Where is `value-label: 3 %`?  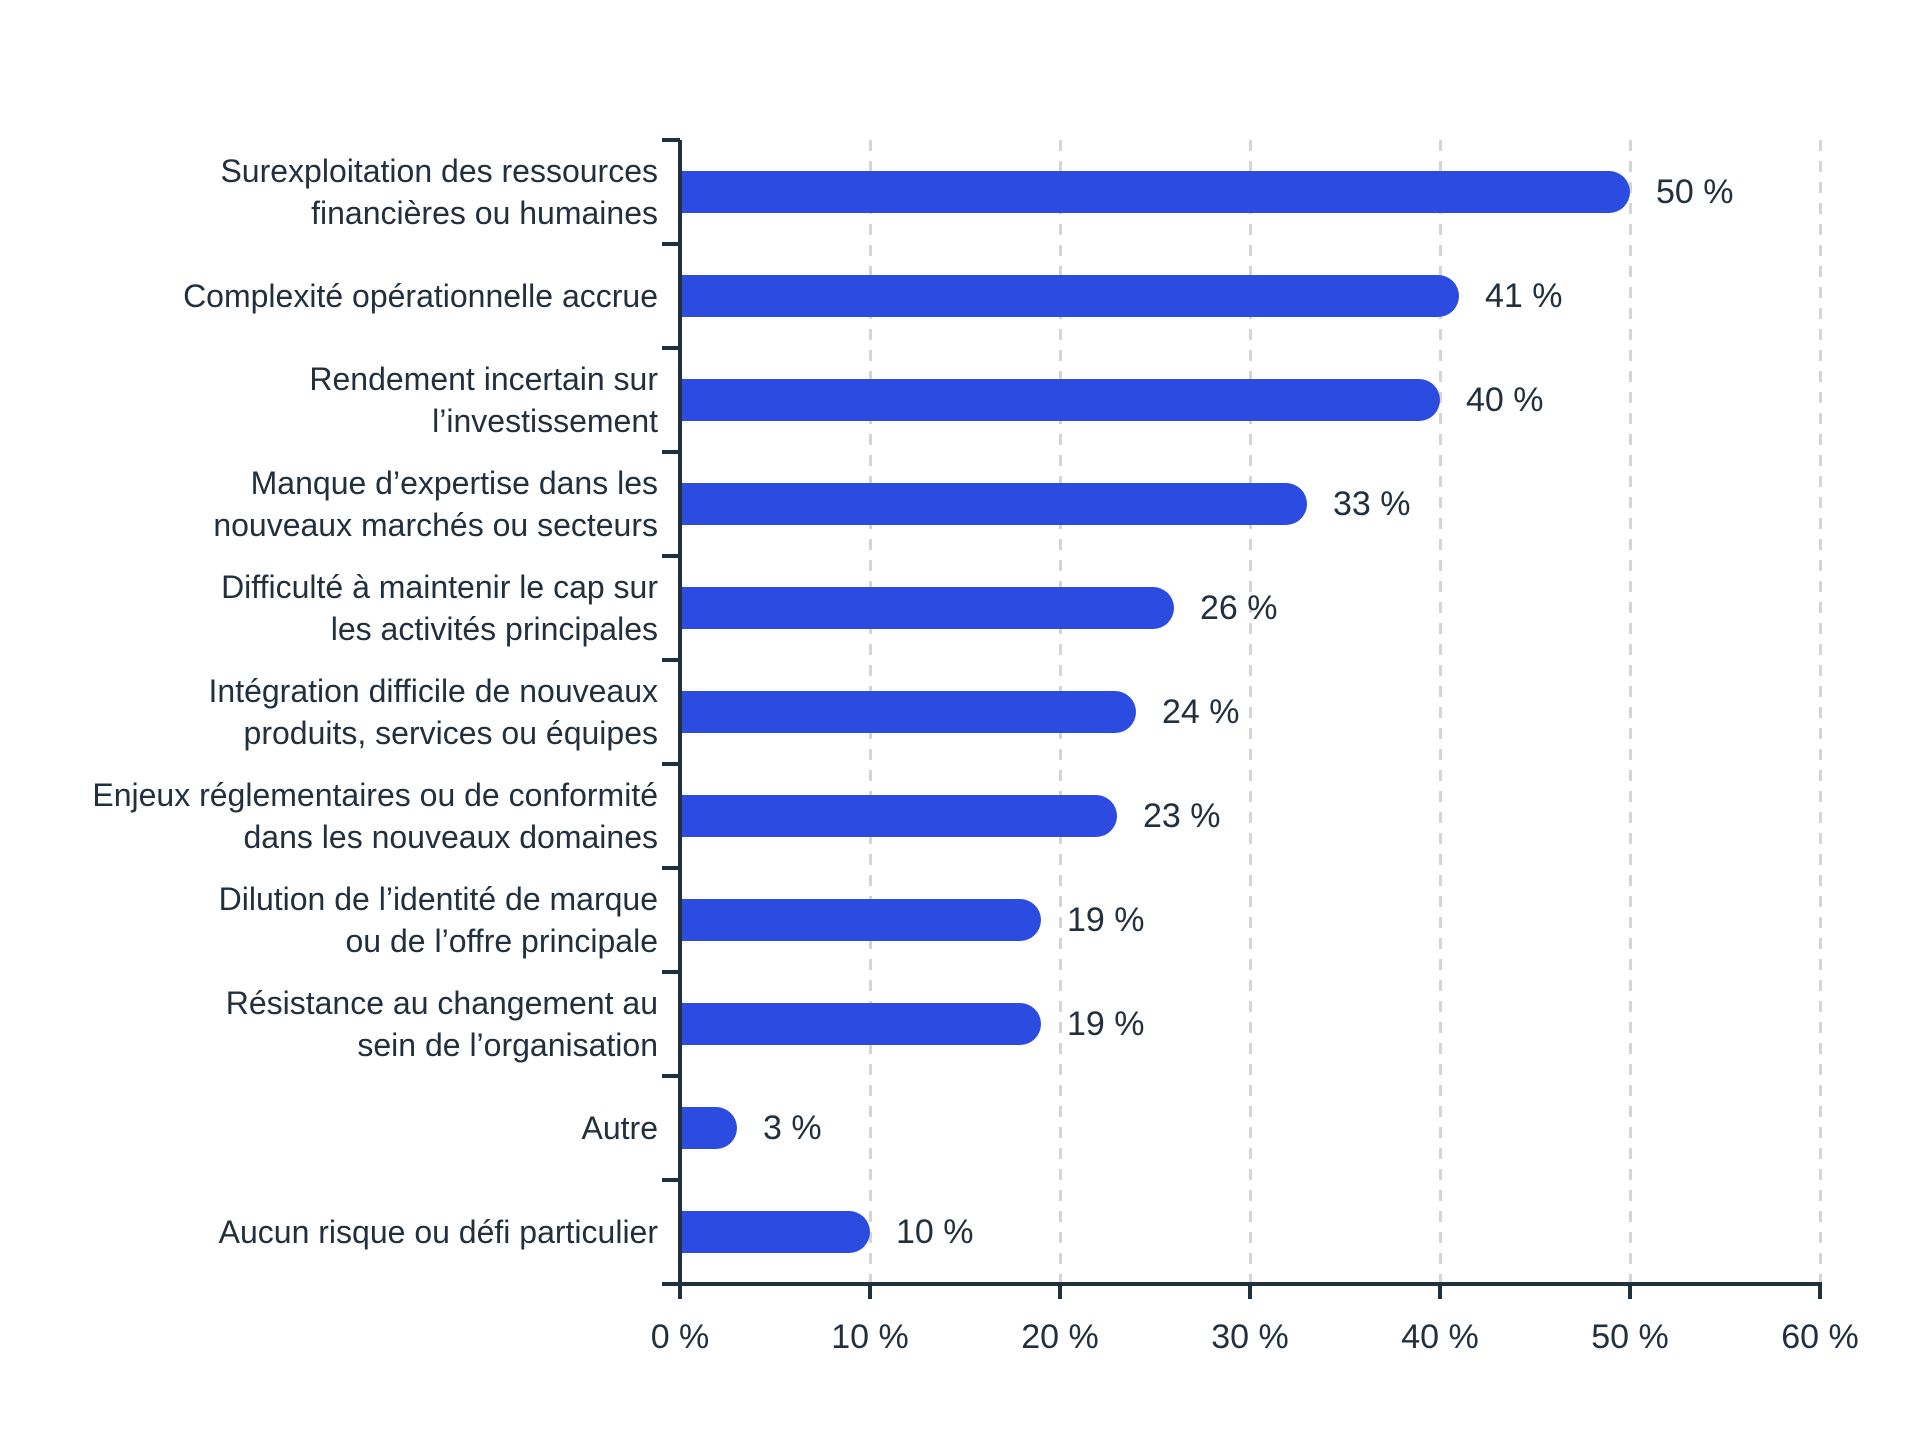
value-label: 3 % is located at coordinates (792, 1127).